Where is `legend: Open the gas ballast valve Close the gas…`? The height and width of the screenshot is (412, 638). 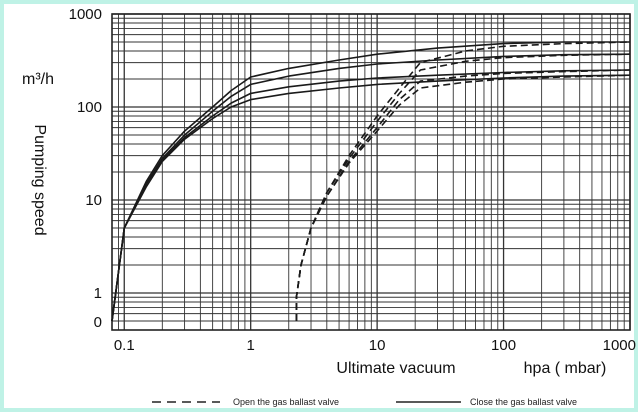
legend: Open the gas ballast valve Close the gas… is located at coordinates (364, 402).